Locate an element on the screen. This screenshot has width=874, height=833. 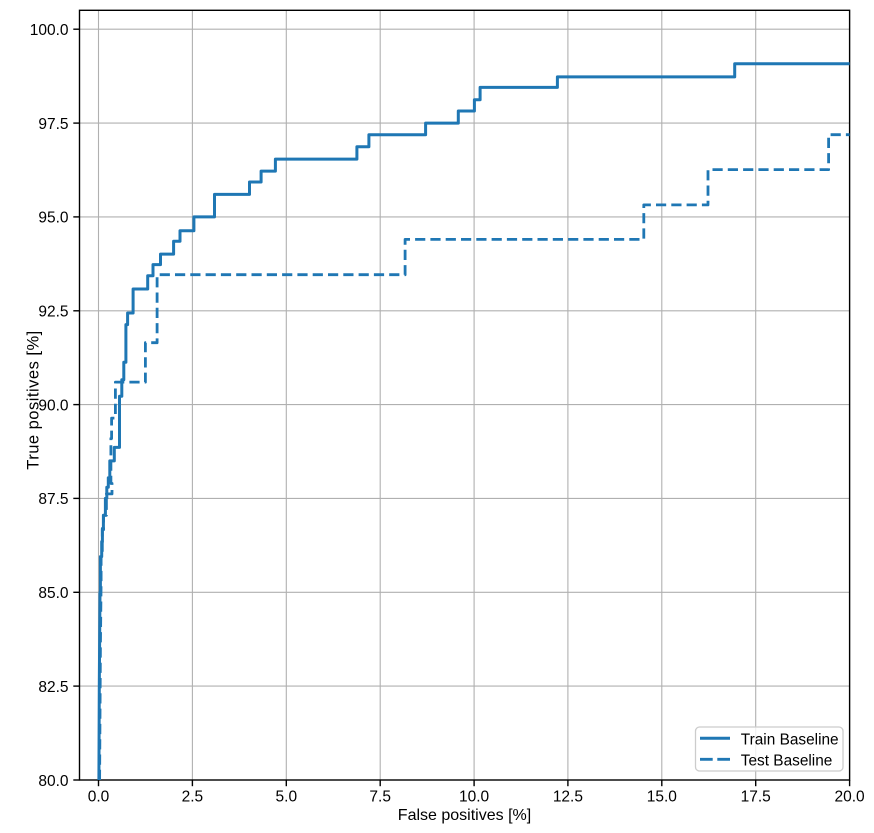
svg-text: 85.0 is located at coordinates (53, 593).